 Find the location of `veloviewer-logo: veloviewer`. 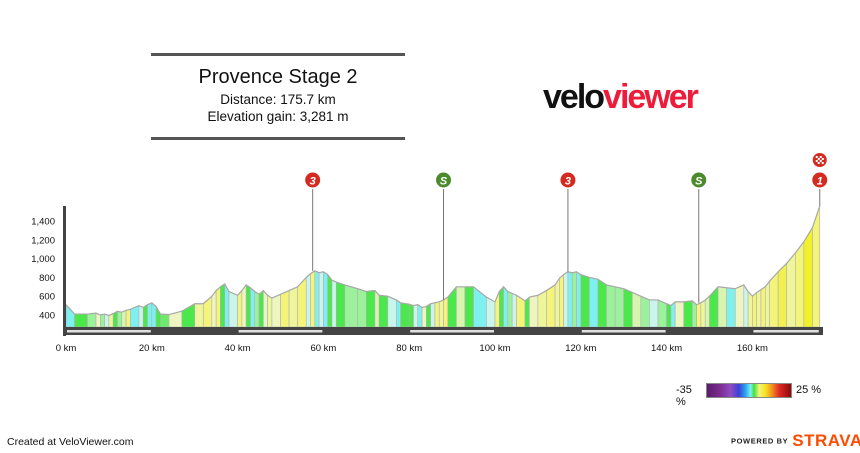

veloviewer-logo: veloviewer is located at coordinates (621, 97).